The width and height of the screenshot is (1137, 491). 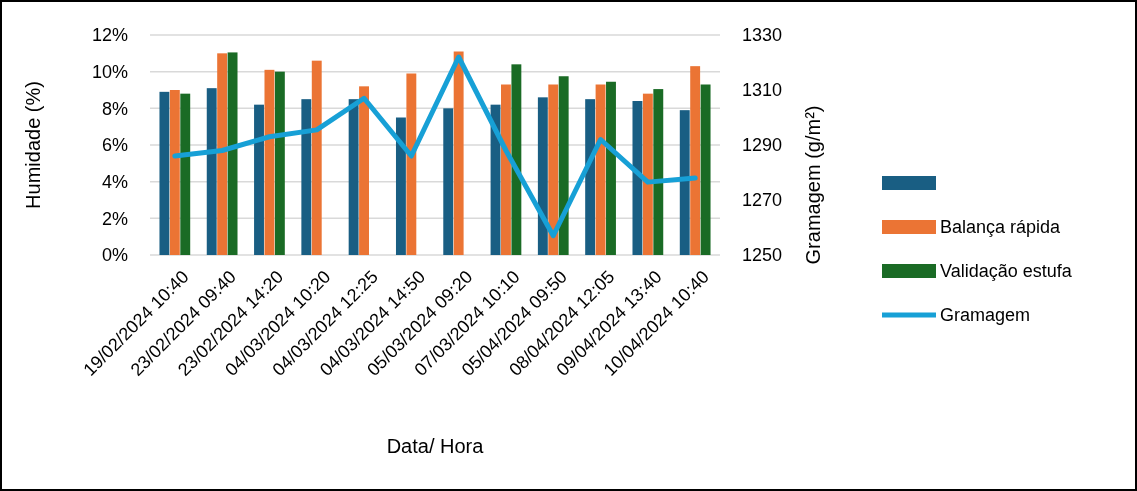 I want to click on y2-tick-label: 1310, so click(x=762, y=90).